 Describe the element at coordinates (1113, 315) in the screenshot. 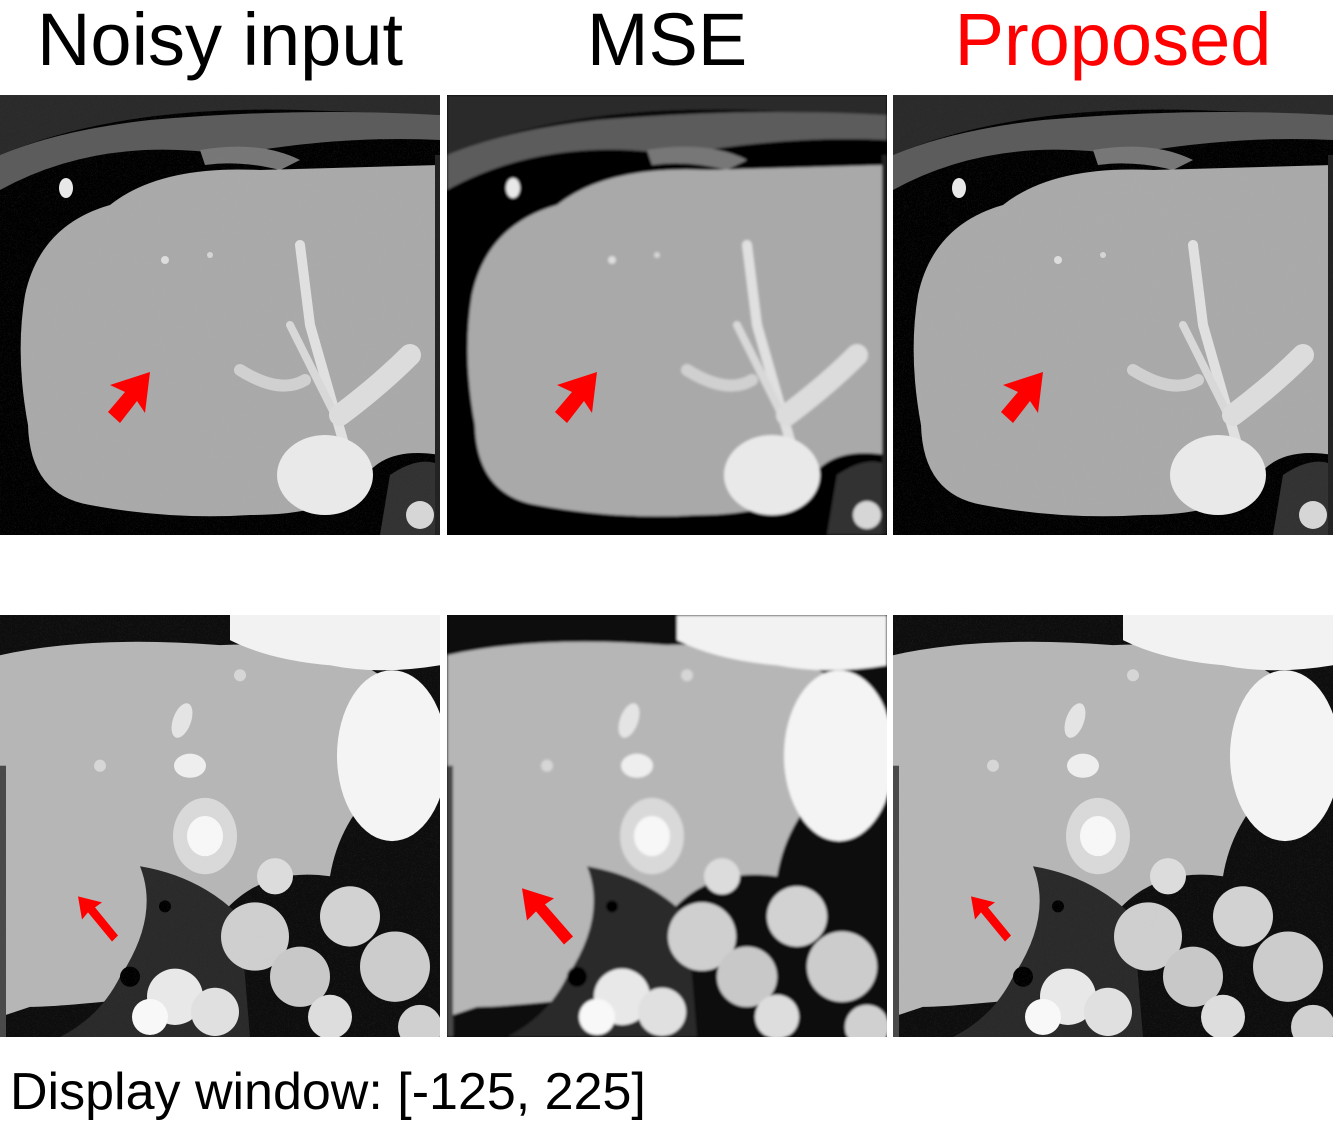

I see `row1-proposed-image` at that location.